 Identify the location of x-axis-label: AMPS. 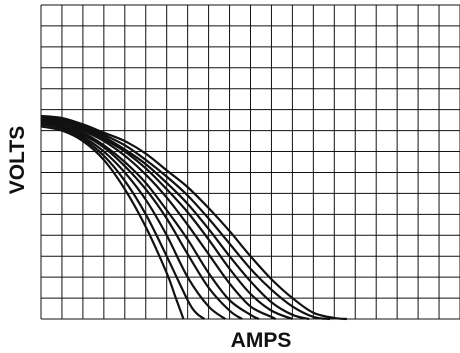
(261, 340).